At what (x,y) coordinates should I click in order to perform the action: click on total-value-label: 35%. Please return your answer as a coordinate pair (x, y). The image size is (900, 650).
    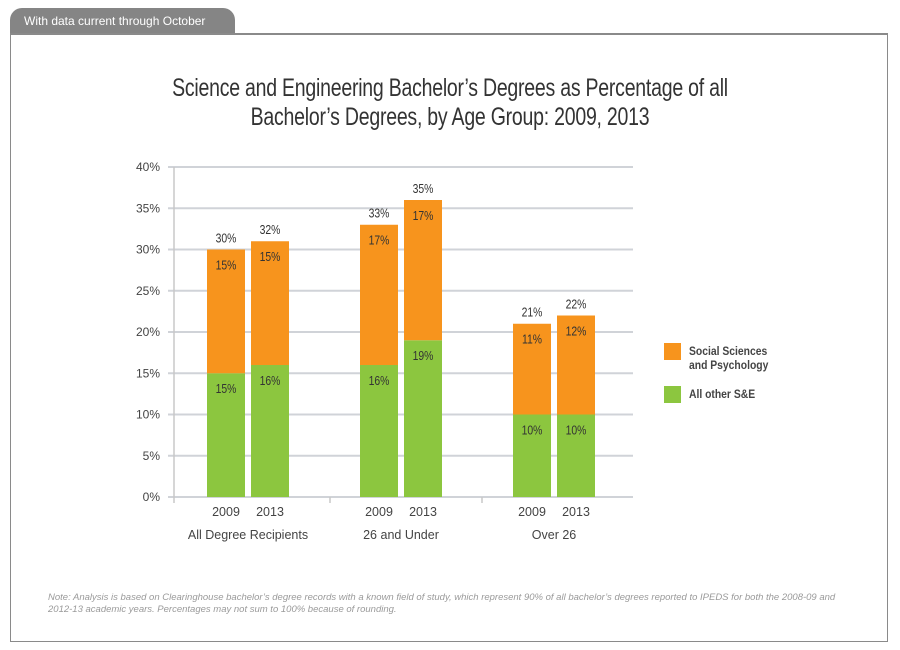
    Looking at the image, I should click on (423, 189).